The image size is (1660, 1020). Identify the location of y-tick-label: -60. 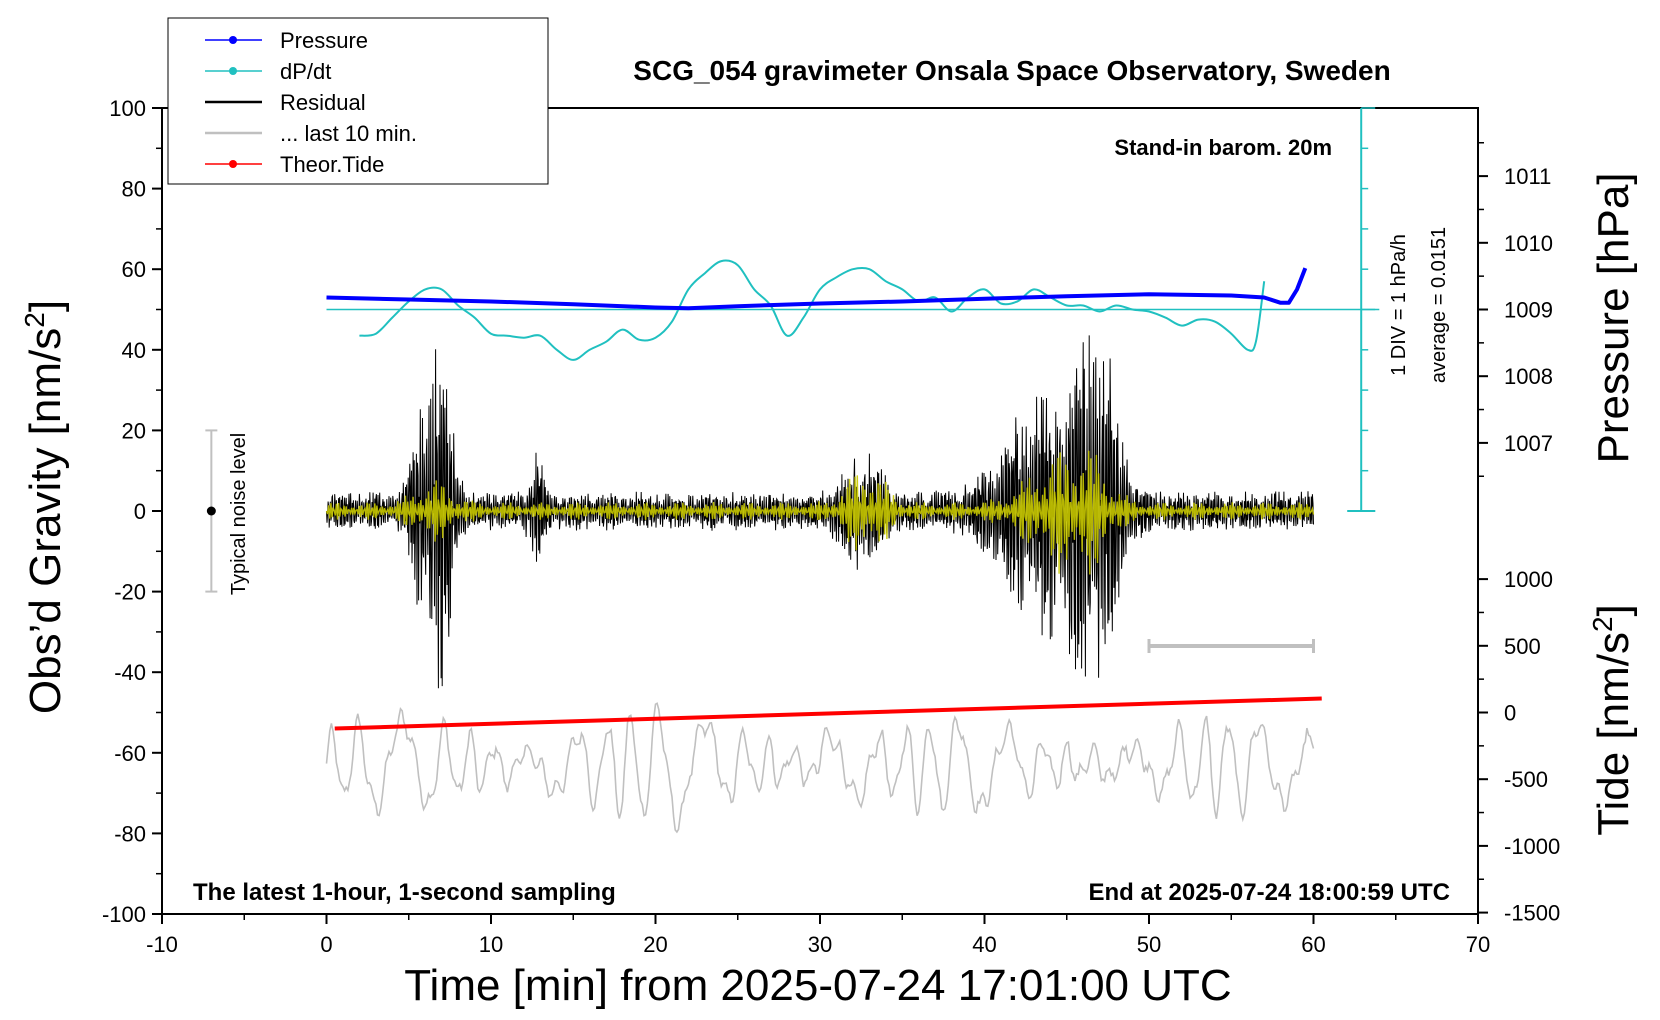
(130, 753).